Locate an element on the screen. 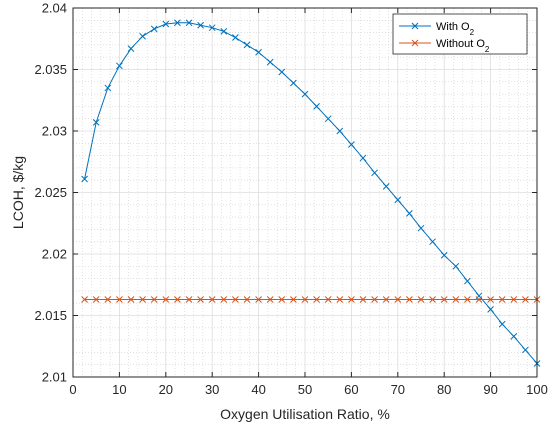  x-tick-label: 80 is located at coordinates (444, 389).